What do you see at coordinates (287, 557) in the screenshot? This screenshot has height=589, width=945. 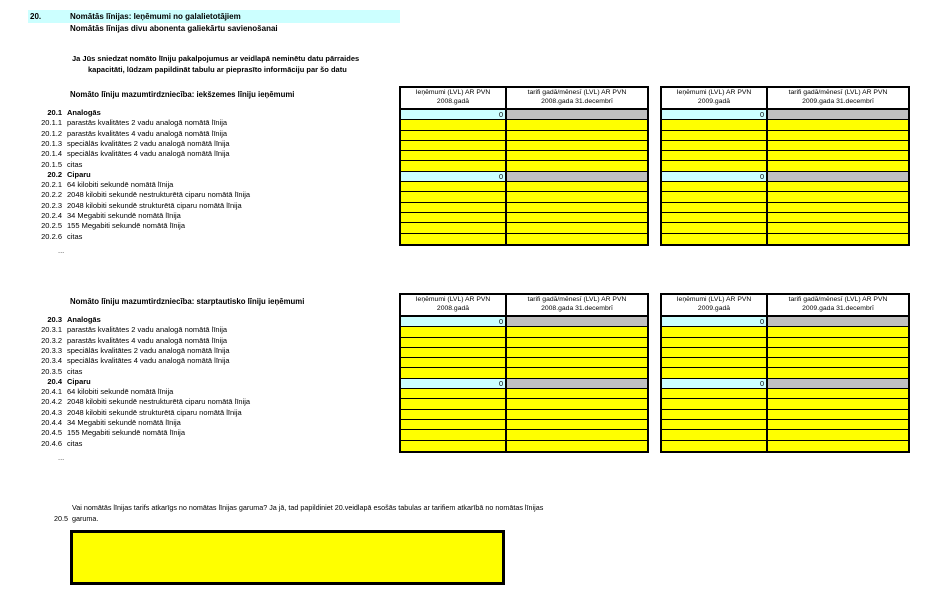 I see `answer-input-box` at bounding box center [287, 557].